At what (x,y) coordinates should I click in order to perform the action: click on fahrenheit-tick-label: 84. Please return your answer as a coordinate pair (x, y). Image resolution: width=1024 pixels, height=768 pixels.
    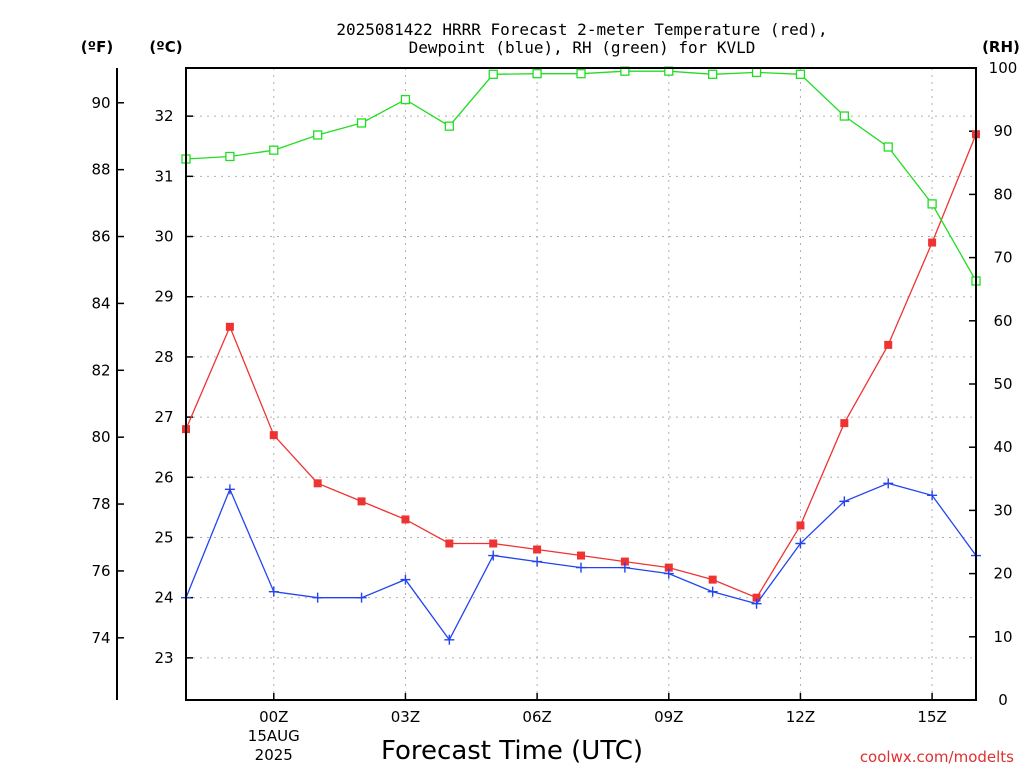
    Looking at the image, I should click on (100, 303).